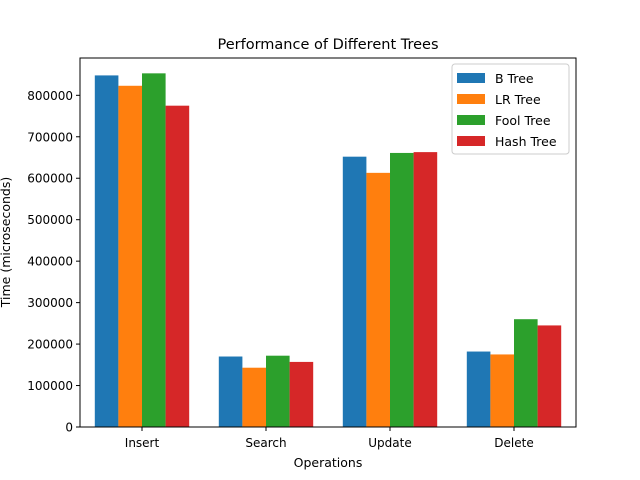 The height and width of the screenshot is (480, 640). I want to click on bar-update-lr-tree, so click(378, 299).